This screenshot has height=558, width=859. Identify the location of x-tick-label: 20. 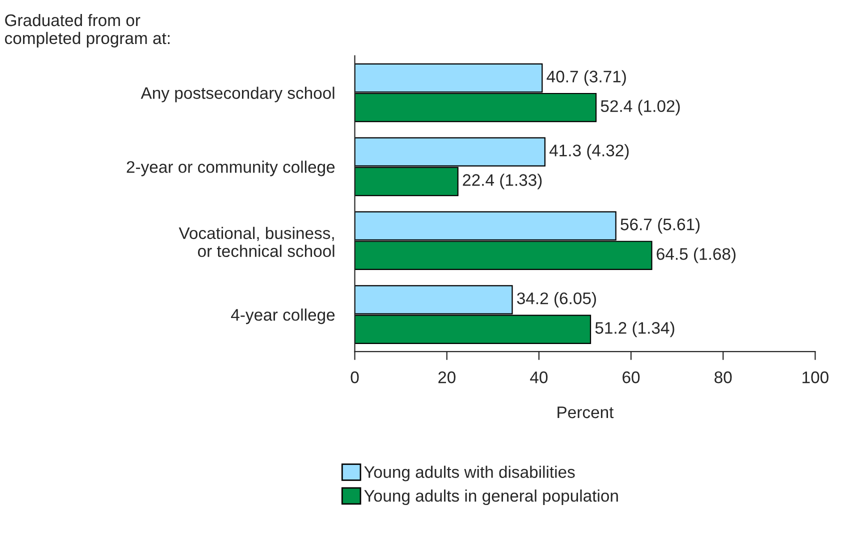
(447, 377).